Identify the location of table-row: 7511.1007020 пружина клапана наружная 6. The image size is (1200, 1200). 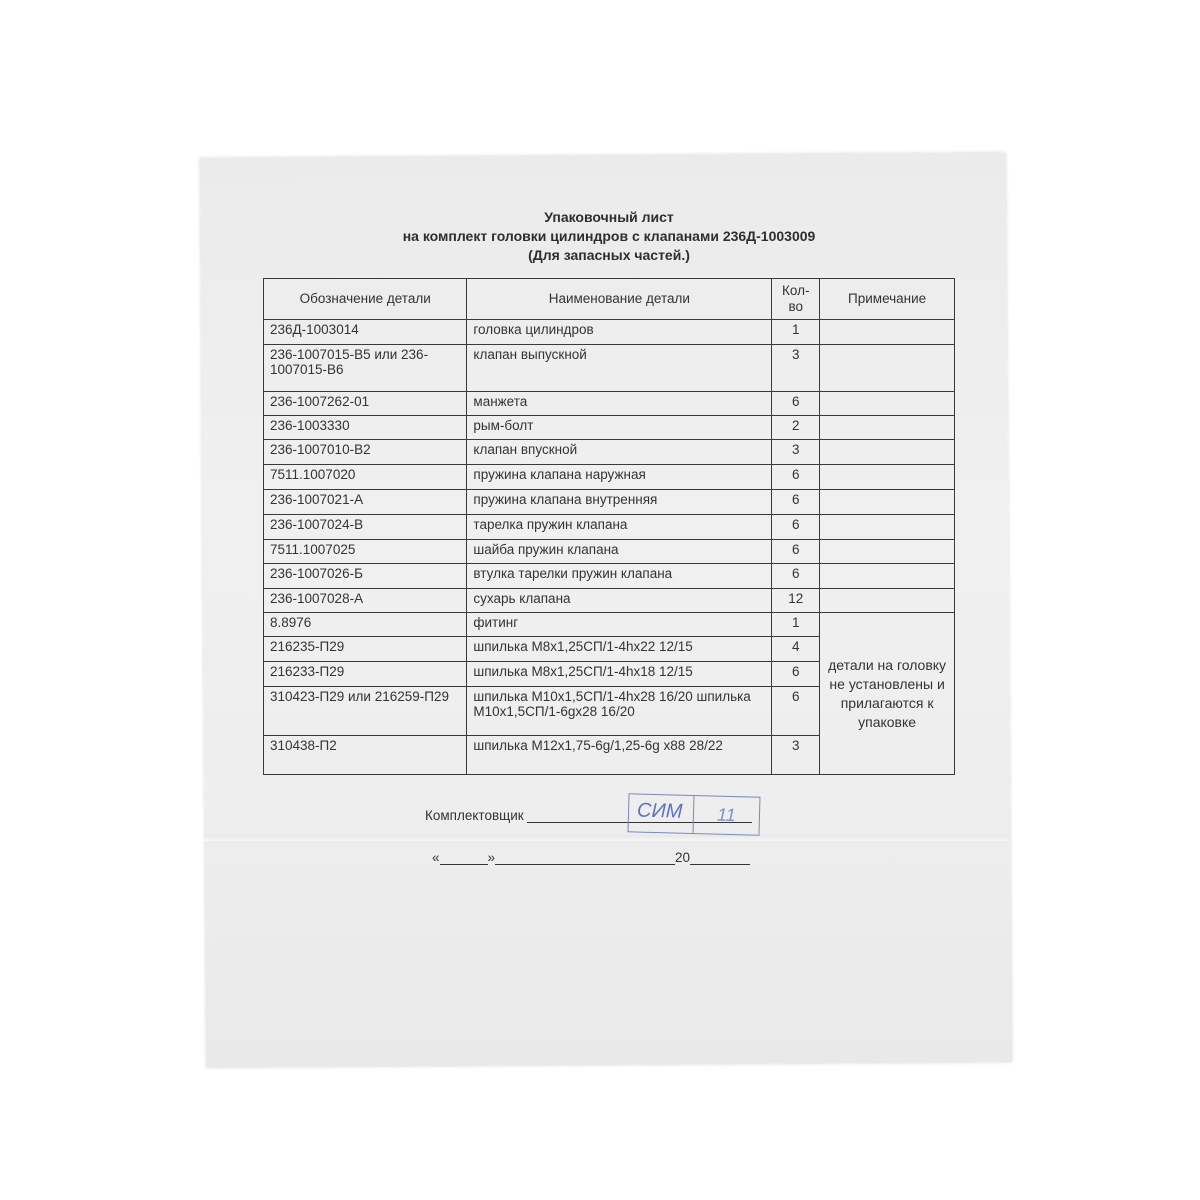
(608, 477).